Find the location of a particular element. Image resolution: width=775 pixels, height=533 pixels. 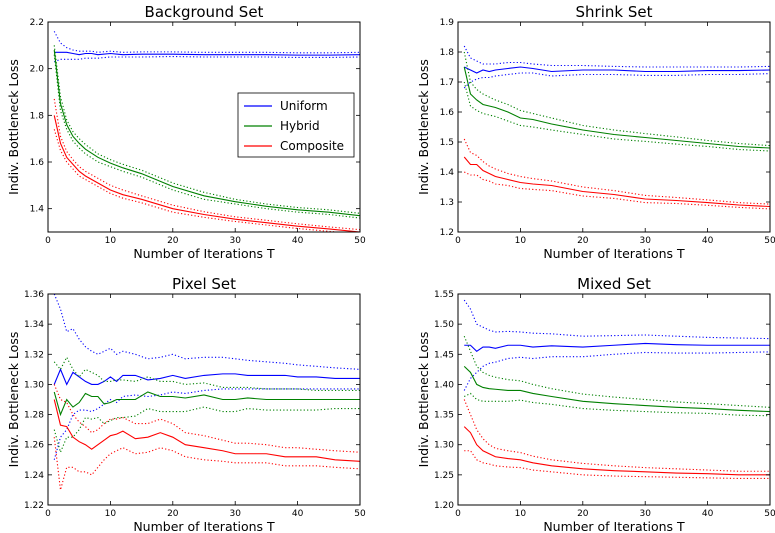

y-tick-label: 1.35 is located at coordinates (444, 416).